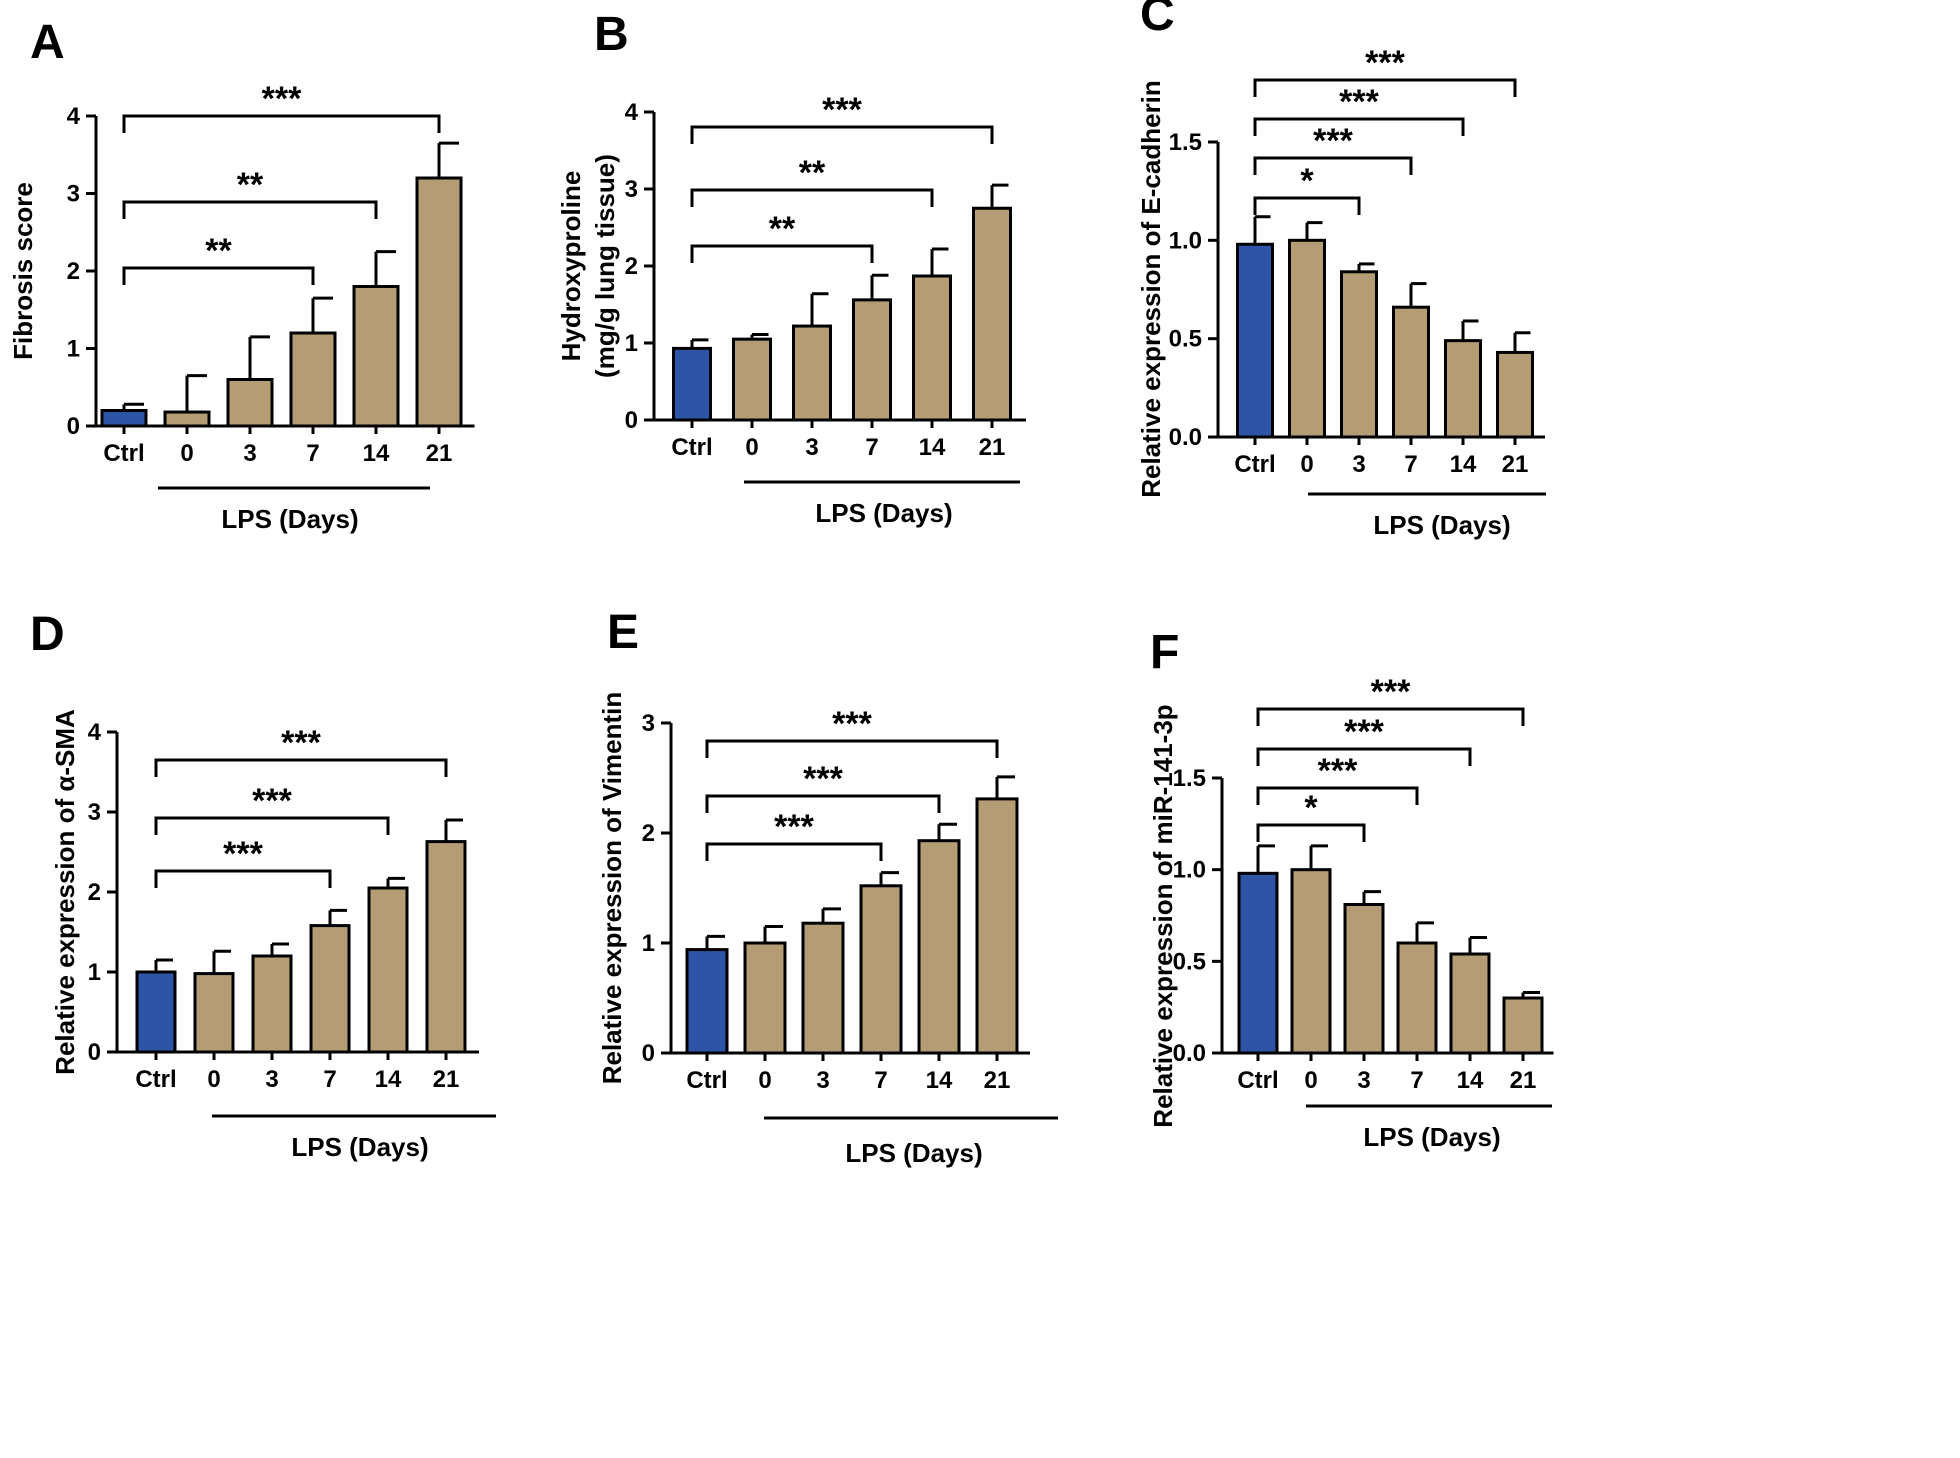 Image resolution: width=1960 pixels, height=1458 pixels. I want to click on y-axis-title-line2: (mg/g lung tissue), so click(605, 266).